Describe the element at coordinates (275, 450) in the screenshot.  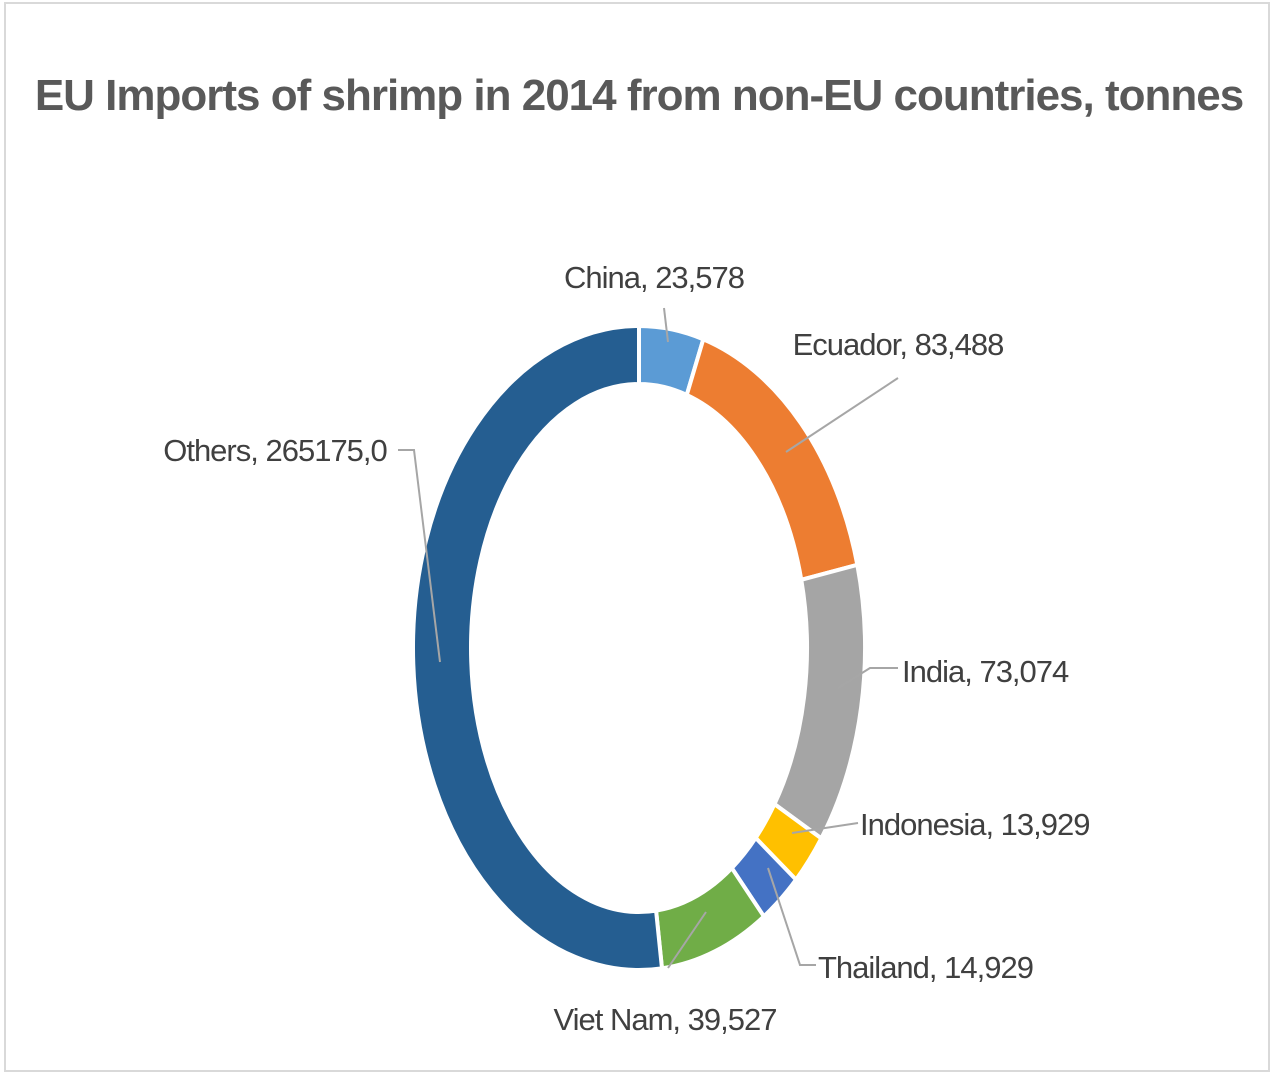
I see `data-label-others: Others, 265175,0` at that location.